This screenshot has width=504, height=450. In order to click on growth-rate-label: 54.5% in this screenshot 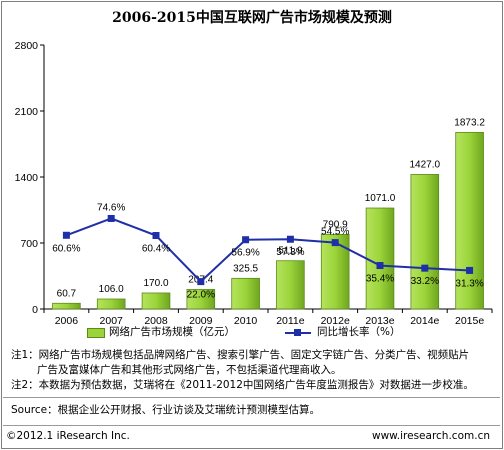, I will do `click(335, 232)`.